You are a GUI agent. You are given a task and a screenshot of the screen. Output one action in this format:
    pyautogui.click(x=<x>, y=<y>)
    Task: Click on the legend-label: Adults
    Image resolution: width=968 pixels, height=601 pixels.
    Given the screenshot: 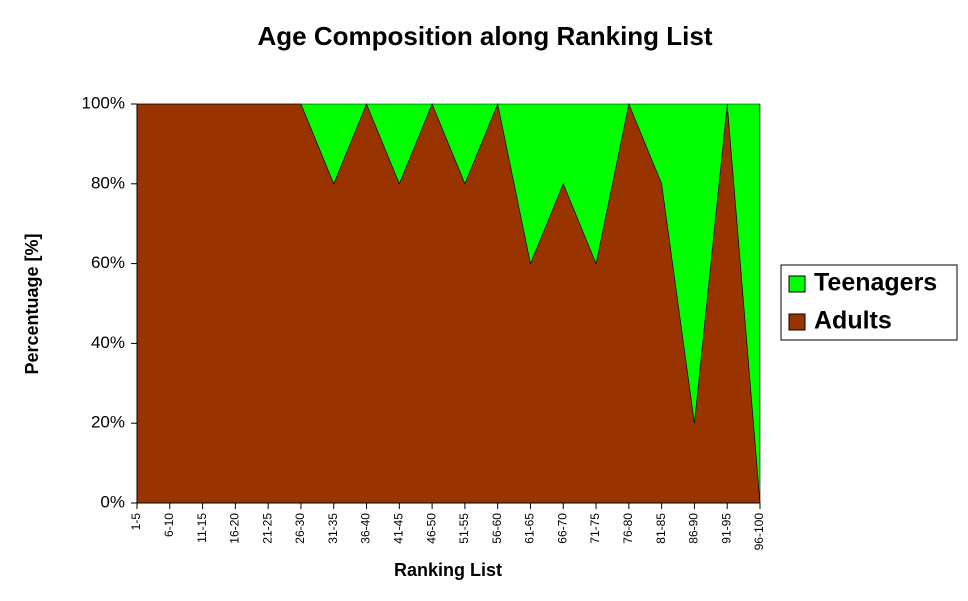 What is the action you would take?
    pyautogui.click(x=853, y=321)
    